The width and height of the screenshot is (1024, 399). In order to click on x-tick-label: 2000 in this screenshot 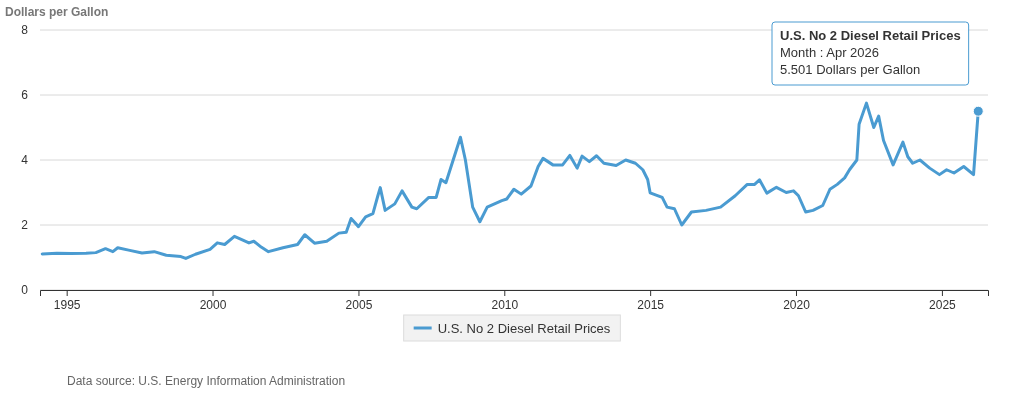, I will do `click(213, 304)`.